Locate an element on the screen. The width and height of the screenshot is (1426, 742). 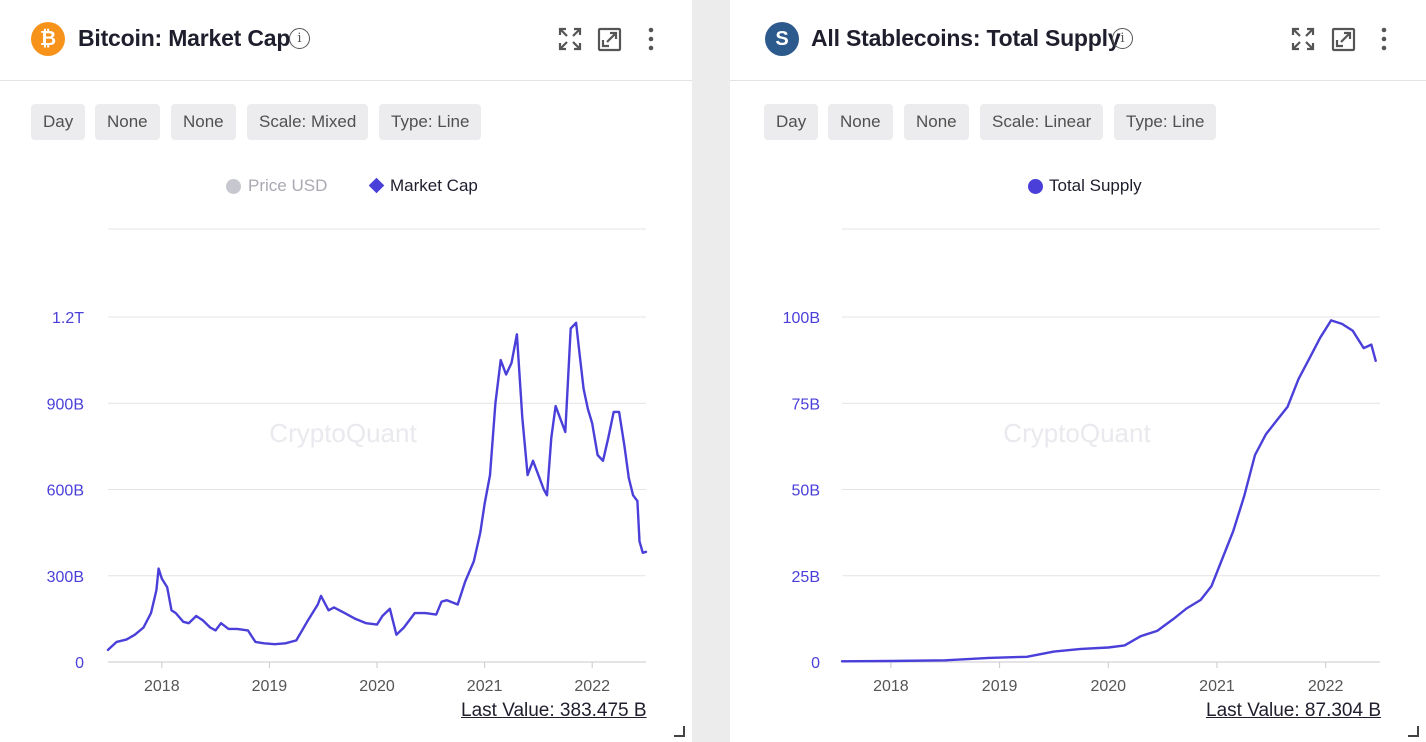
y-tick-label: 1.2T is located at coordinates (68, 318).